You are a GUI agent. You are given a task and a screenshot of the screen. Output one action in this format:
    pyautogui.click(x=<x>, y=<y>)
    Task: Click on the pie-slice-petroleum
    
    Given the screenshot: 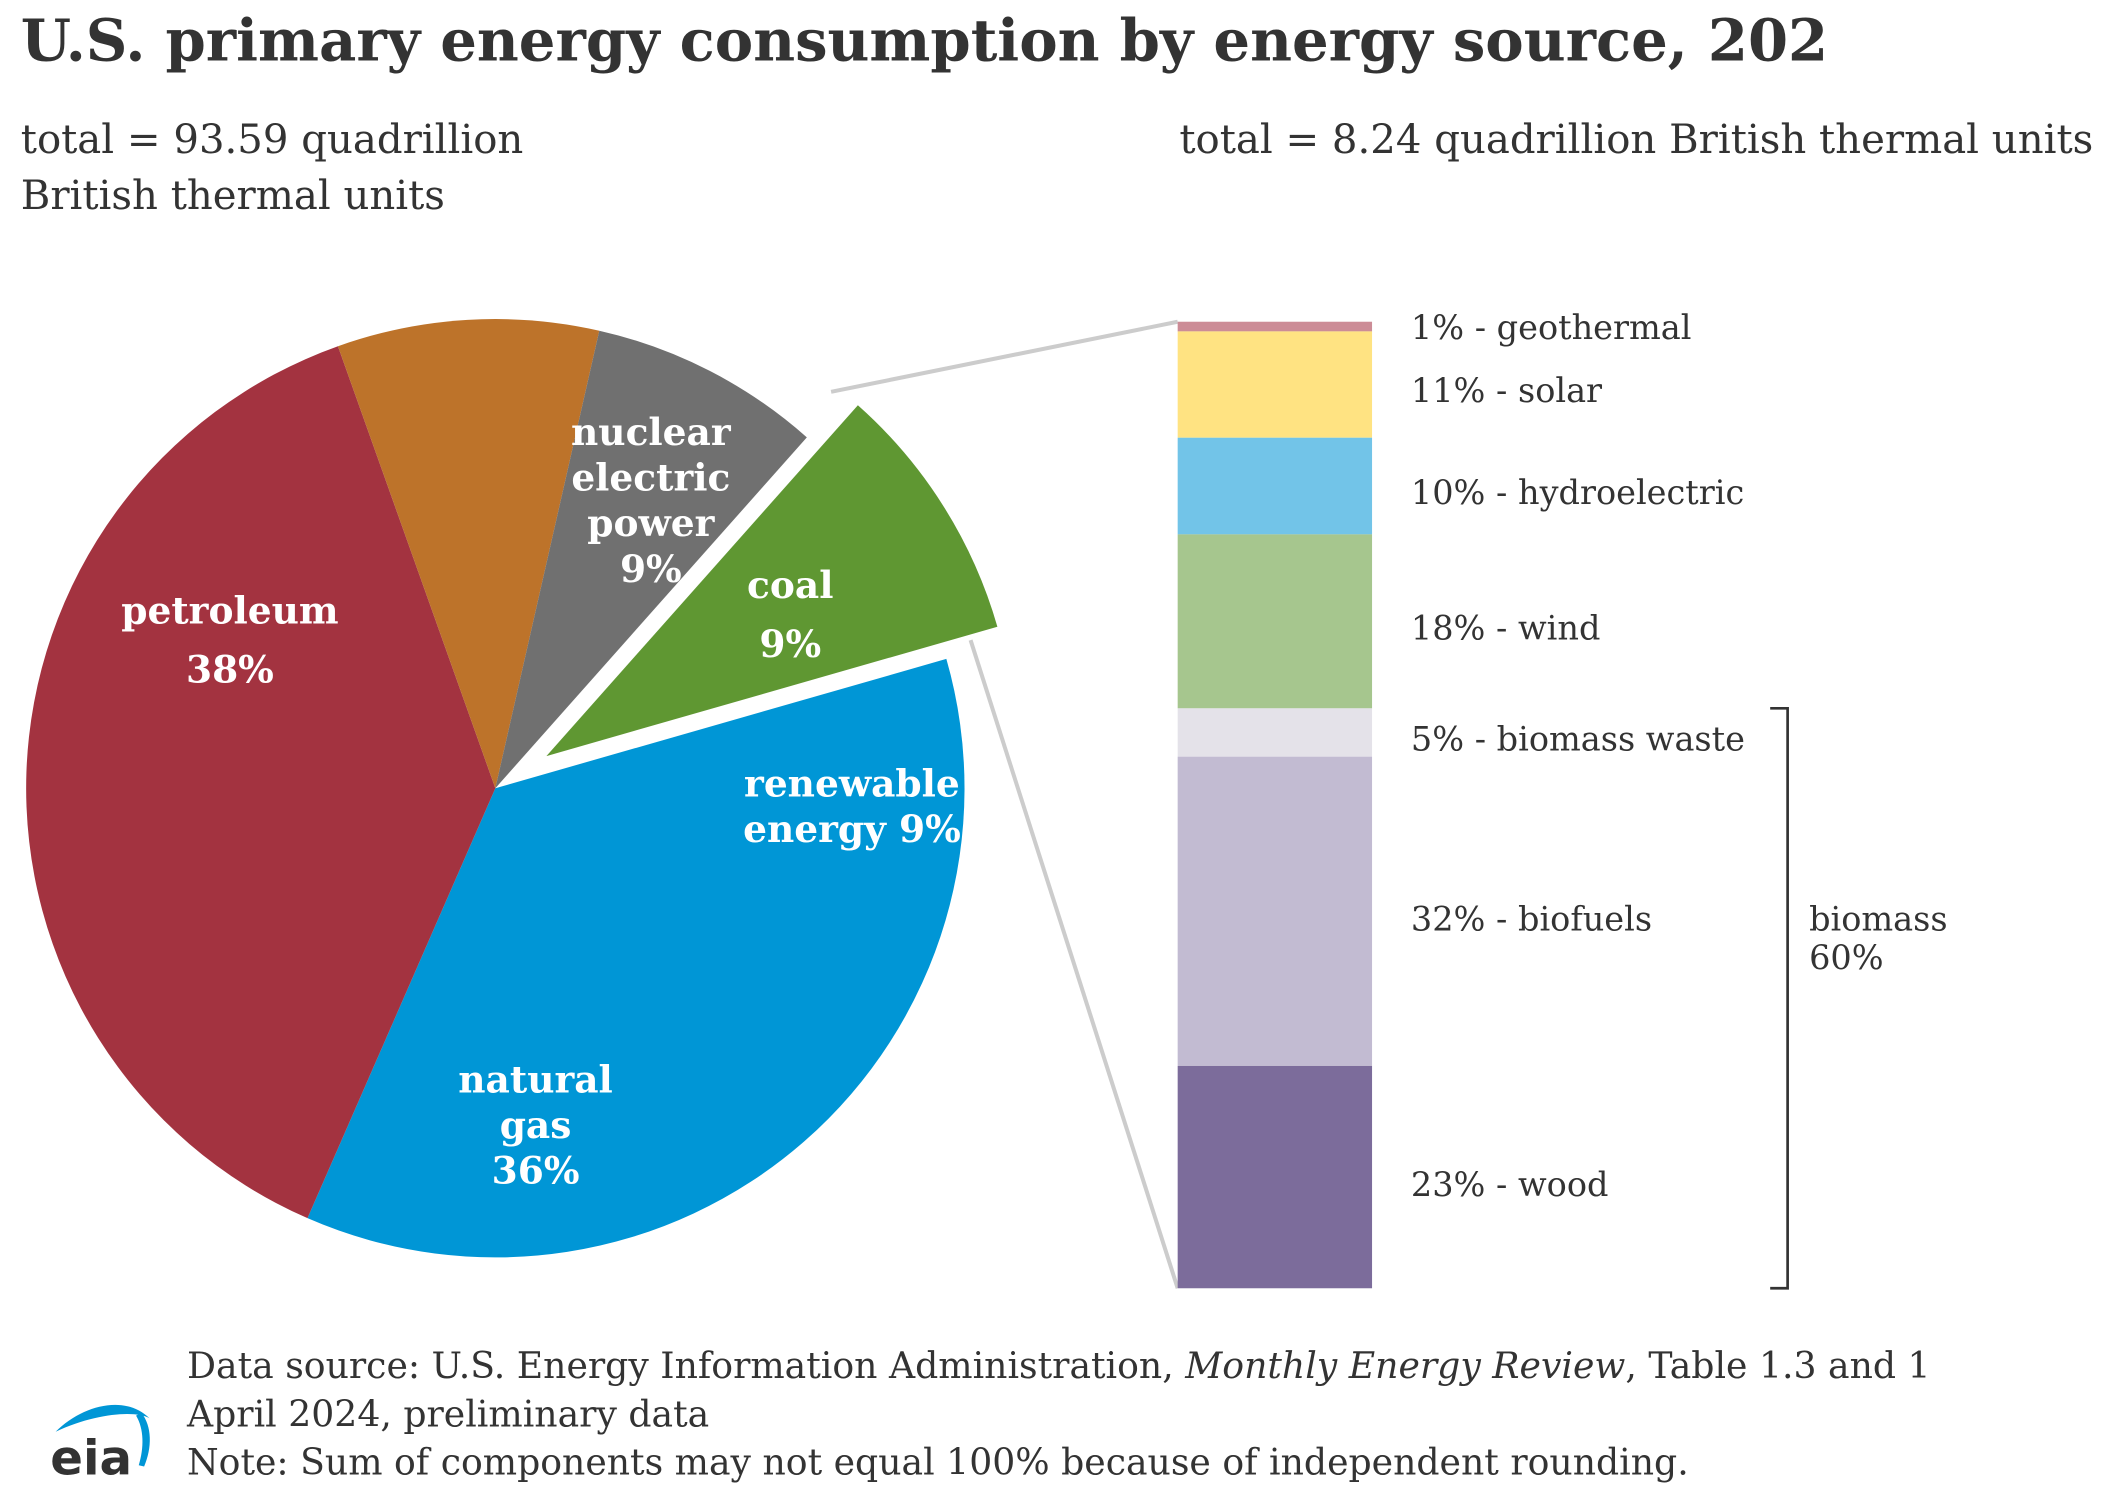 What is the action you would take?
    pyautogui.click(x=261, y=782)
    